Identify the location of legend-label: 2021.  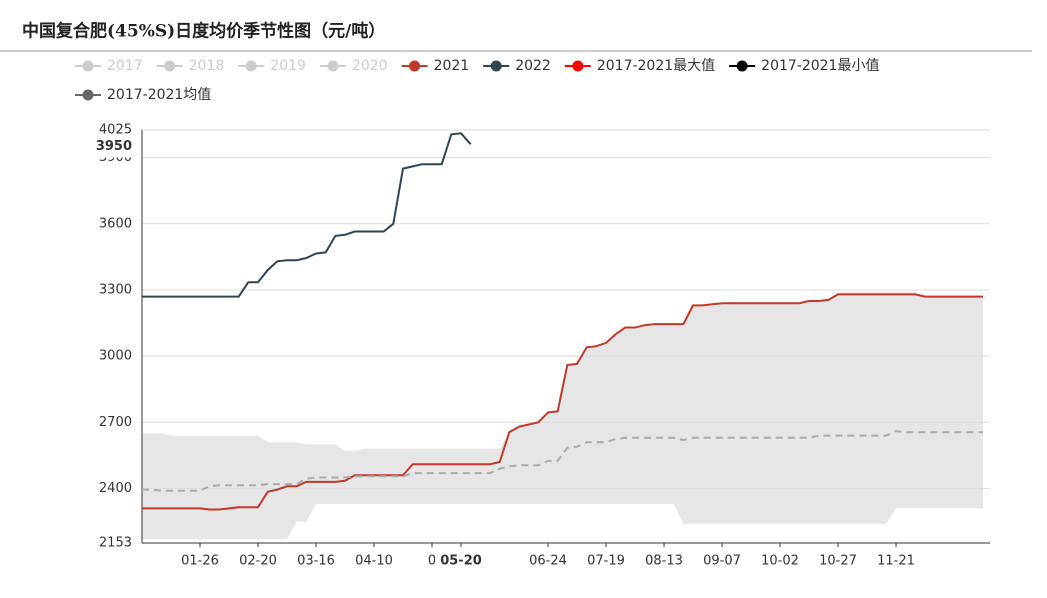
(452, 66).